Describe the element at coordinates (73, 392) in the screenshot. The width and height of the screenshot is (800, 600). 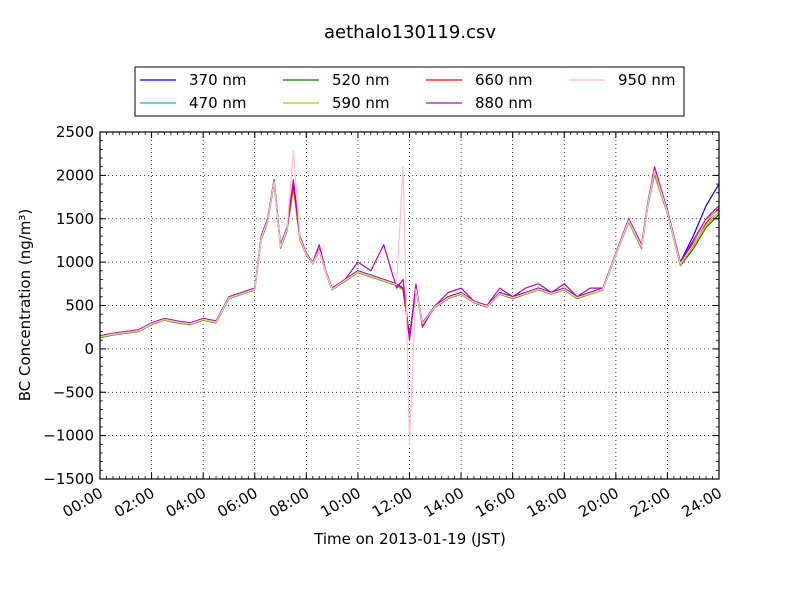
I see `y-tick-label: −500` at that location.